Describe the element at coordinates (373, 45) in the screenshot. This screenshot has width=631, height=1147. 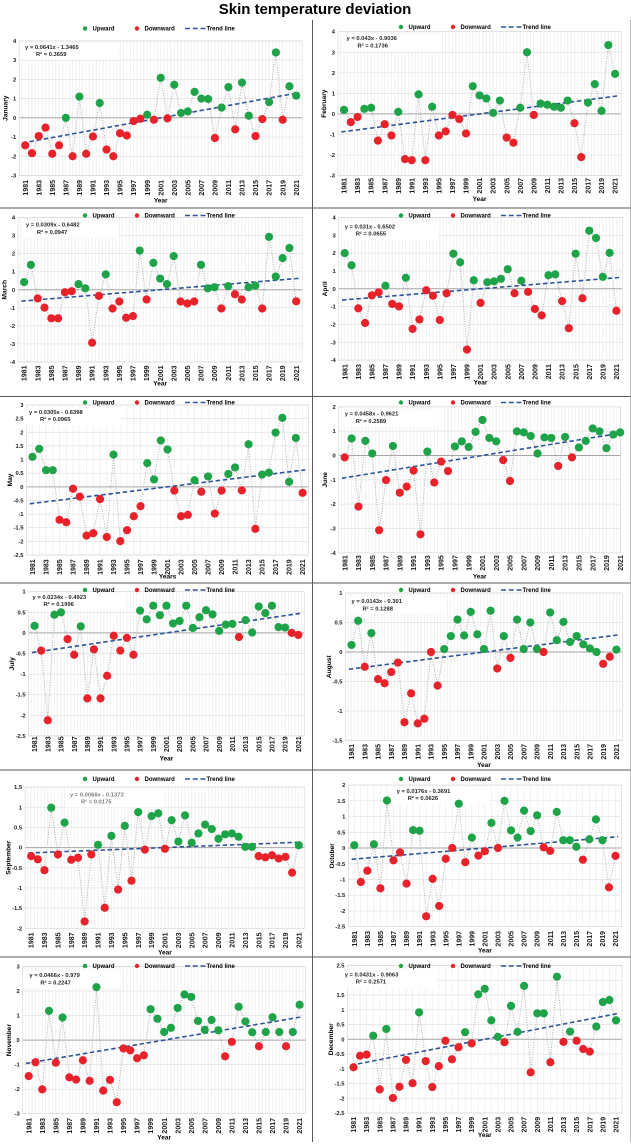
I see `svg-text: R² = 0.1736` at that location.